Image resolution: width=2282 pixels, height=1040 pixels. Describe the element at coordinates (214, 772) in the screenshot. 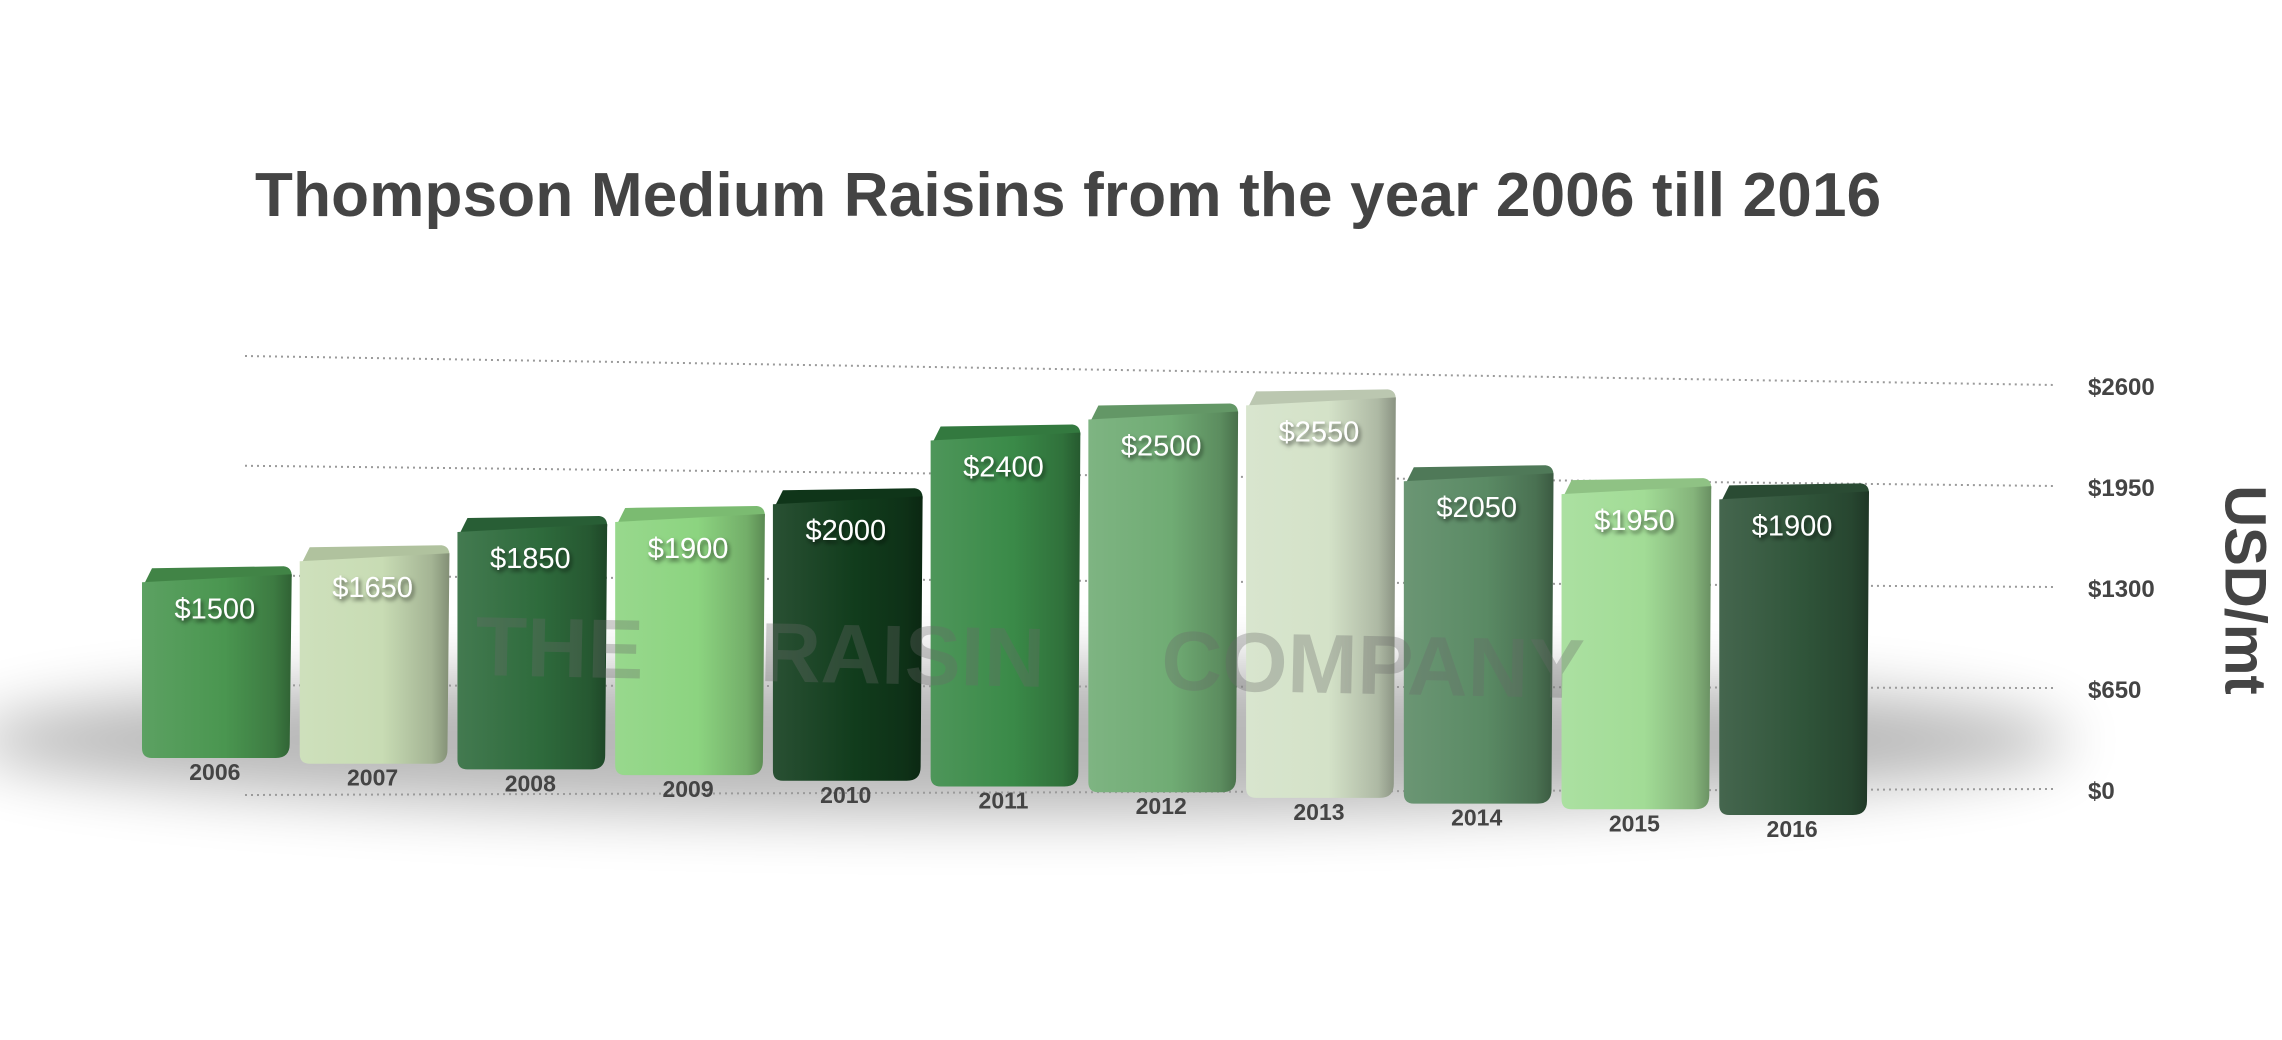

I see `x-tick-label: 2006` at that location.